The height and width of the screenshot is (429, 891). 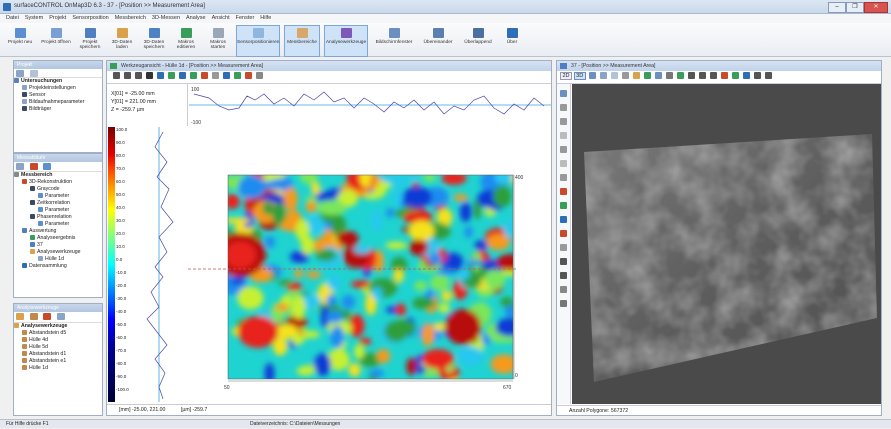 What do you see at coordinates (58, 368) in the screenshot?
I see `tree-item: Hülle 1d` at bounding box center [58, 368].